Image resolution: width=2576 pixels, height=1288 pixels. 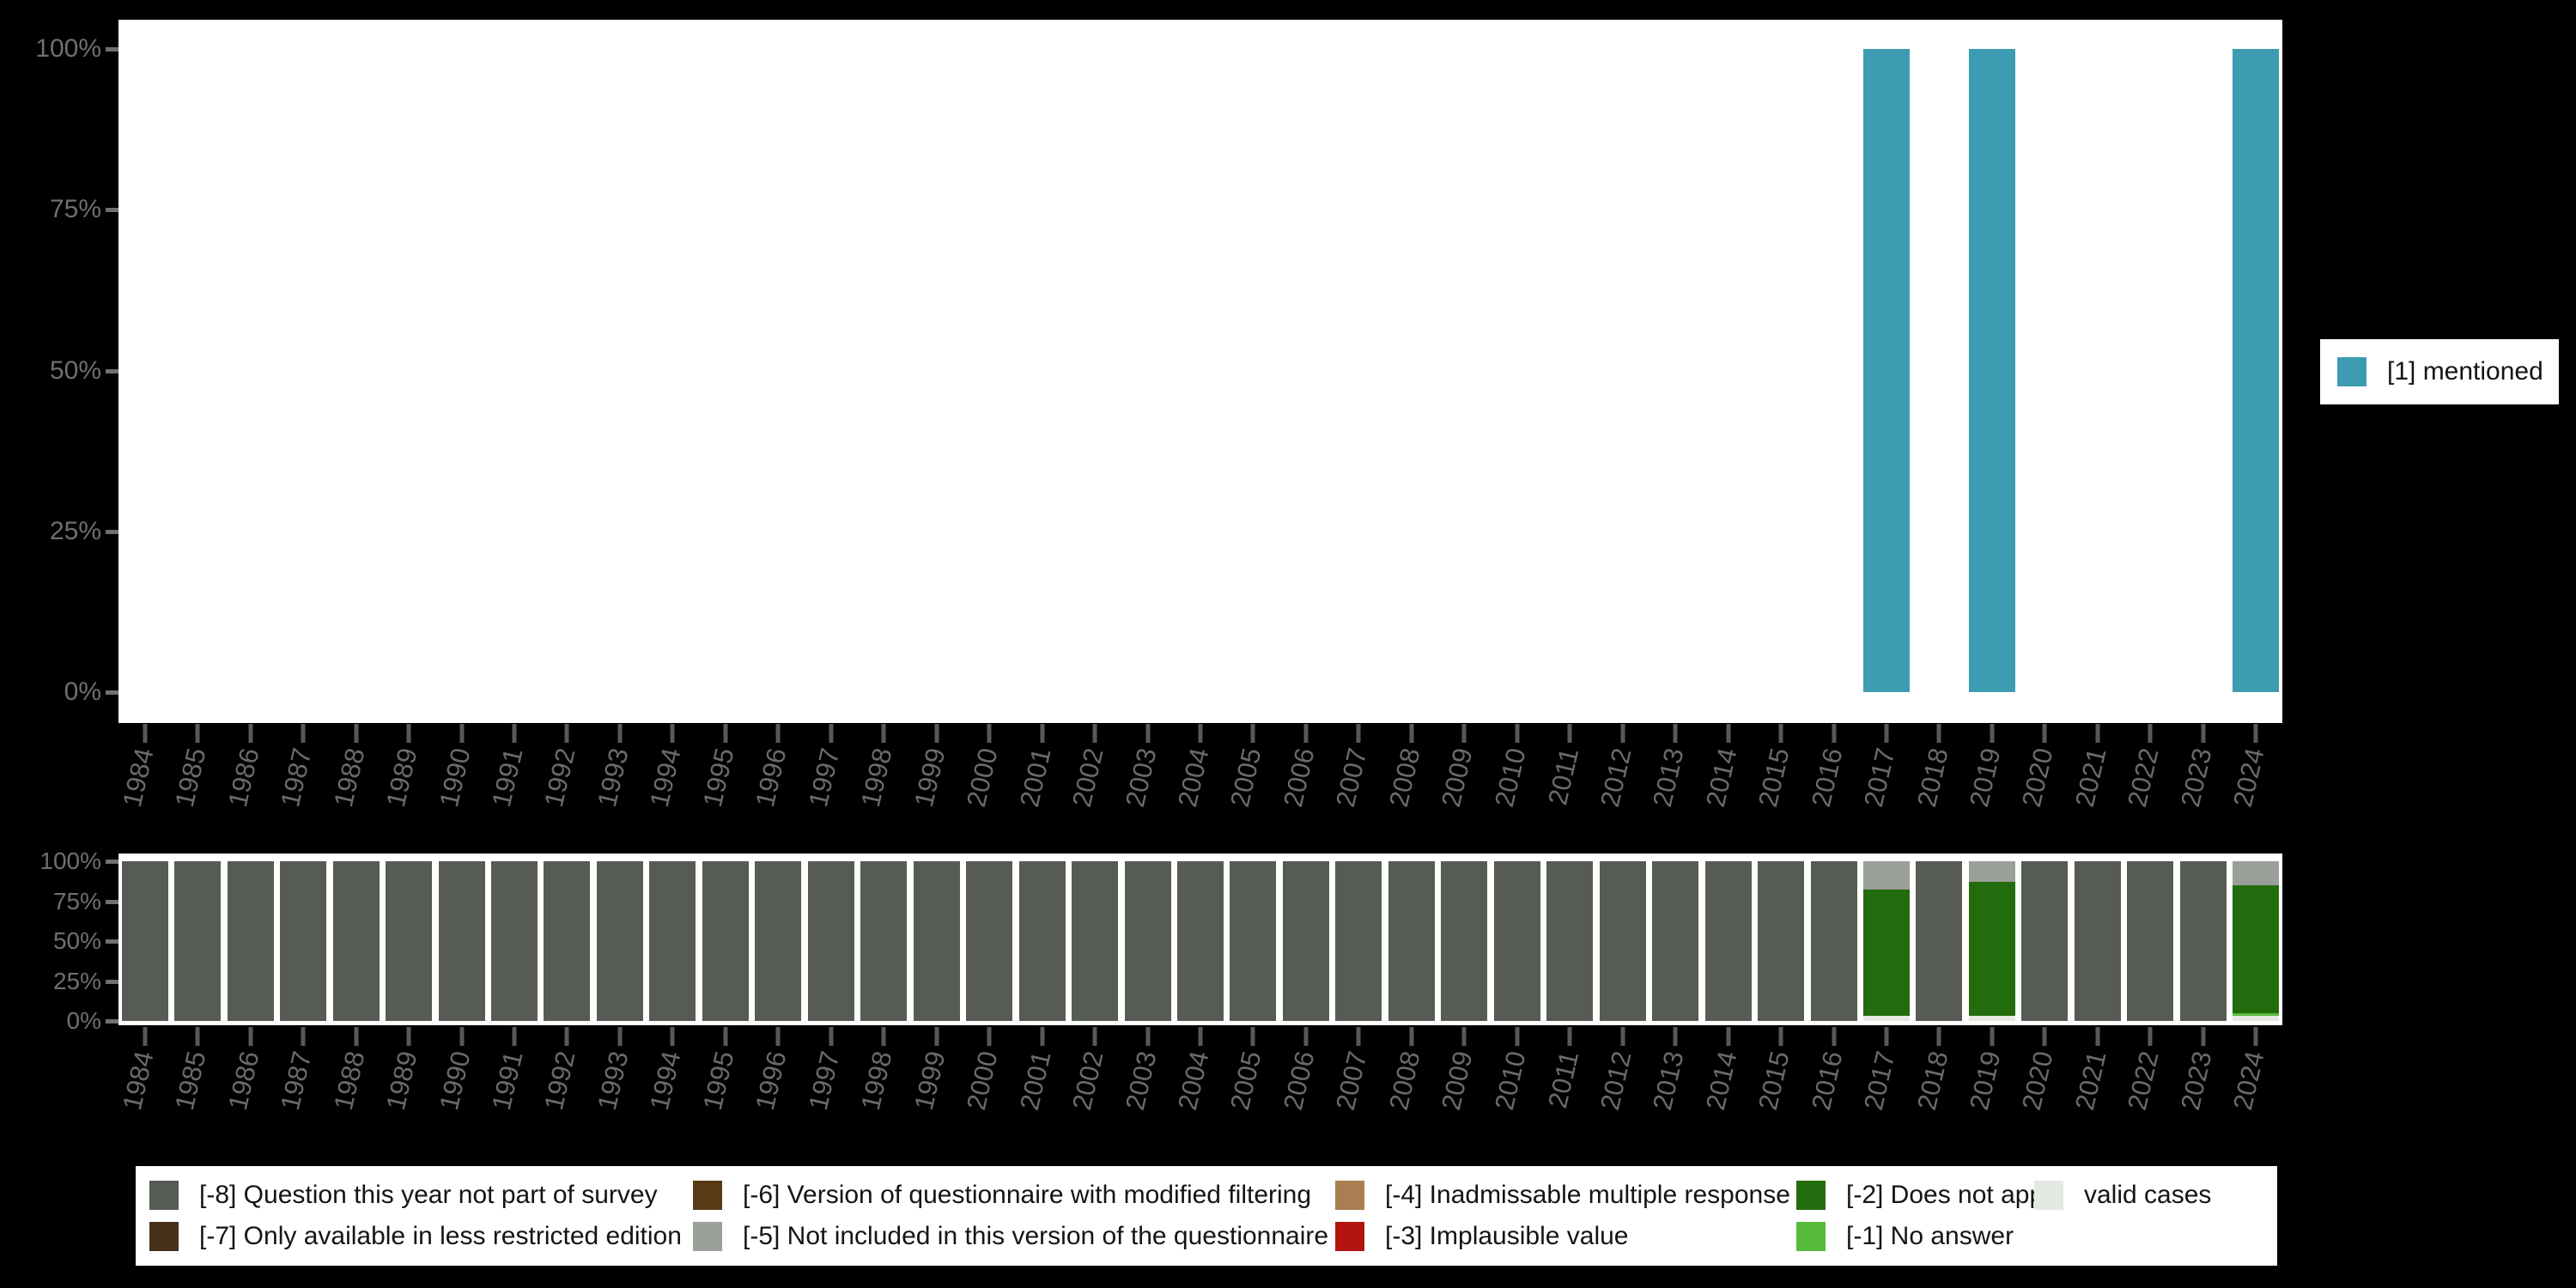 I want to click on x-tick-mark-1995, so click(x=726, y=733).